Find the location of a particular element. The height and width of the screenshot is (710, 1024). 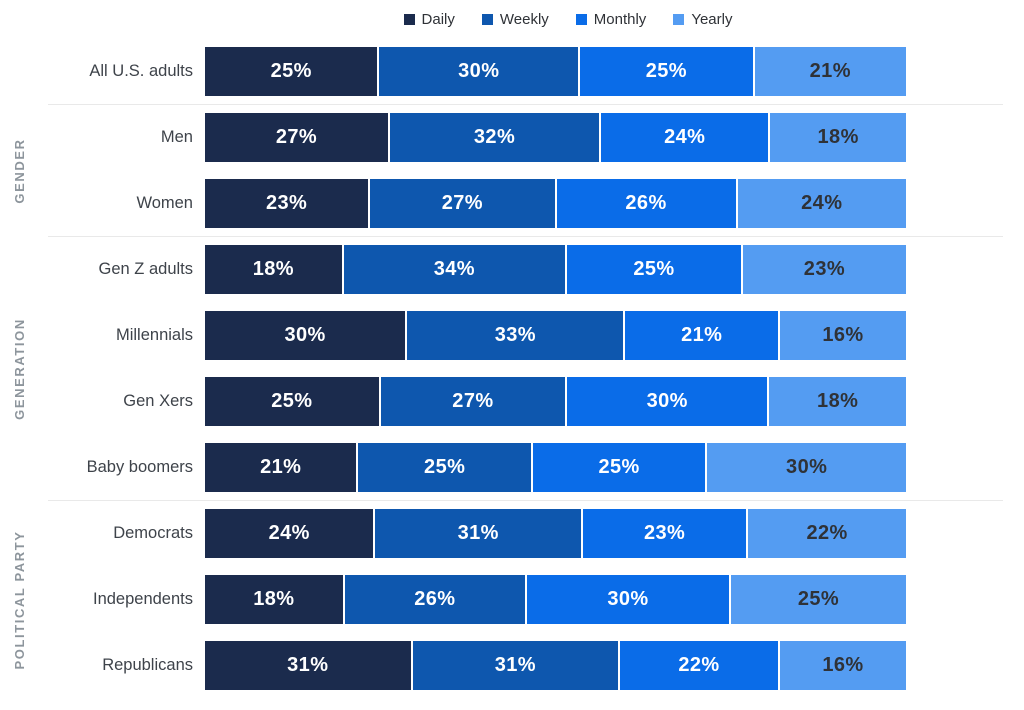

bar-segment-monthly: 22% is located at coordinates (699, 665).